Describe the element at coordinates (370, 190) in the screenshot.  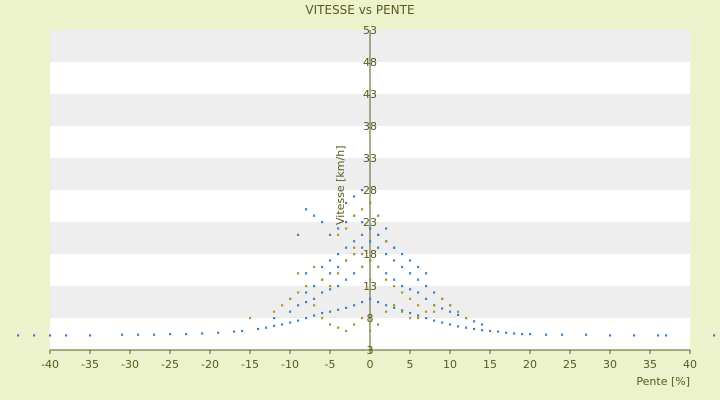
I see `y-tick-label: 28` at that location.